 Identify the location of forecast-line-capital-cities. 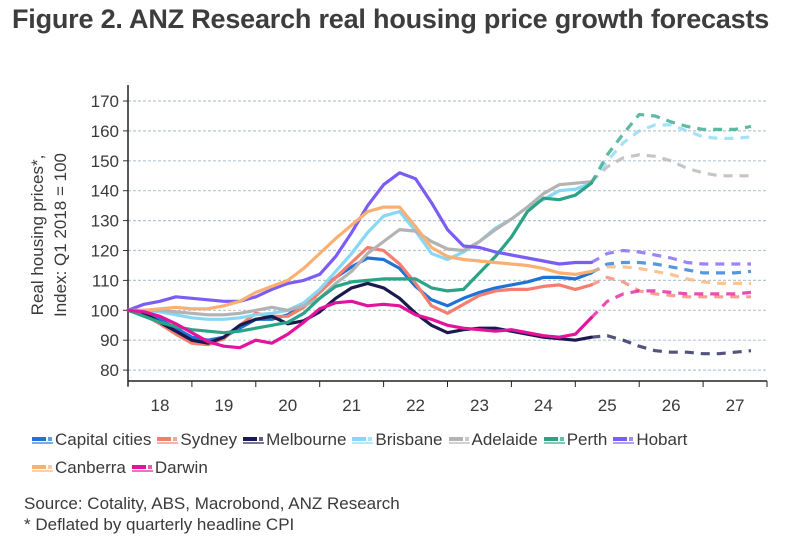
(671, 267).